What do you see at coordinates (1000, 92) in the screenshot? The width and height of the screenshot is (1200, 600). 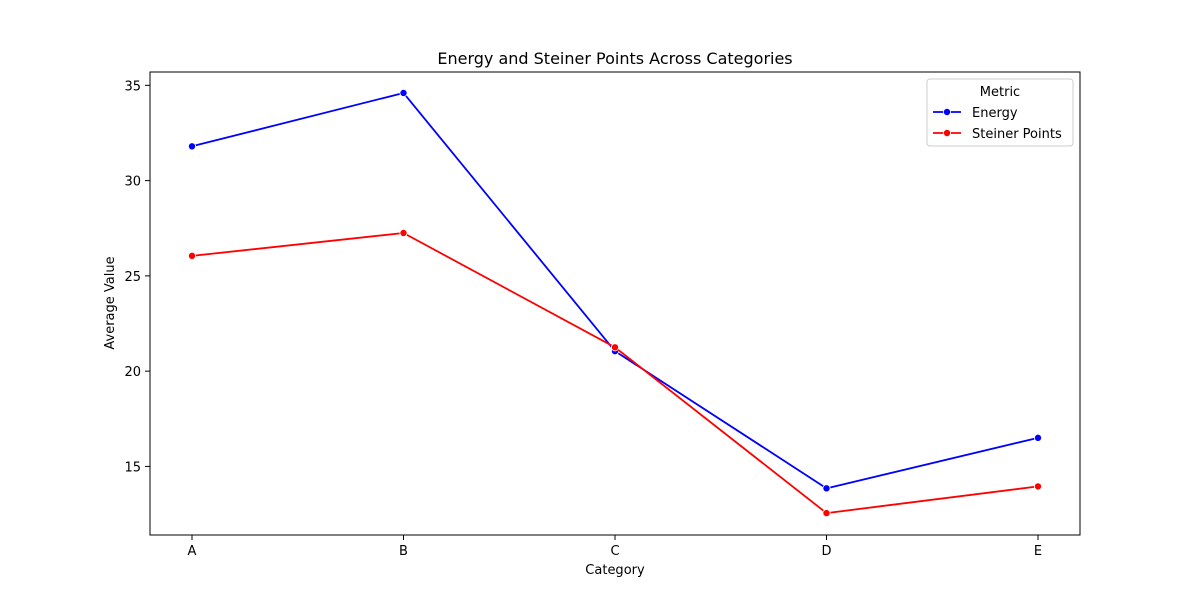 I see `legend-title: Metric` at bounding box center [1000, 92].